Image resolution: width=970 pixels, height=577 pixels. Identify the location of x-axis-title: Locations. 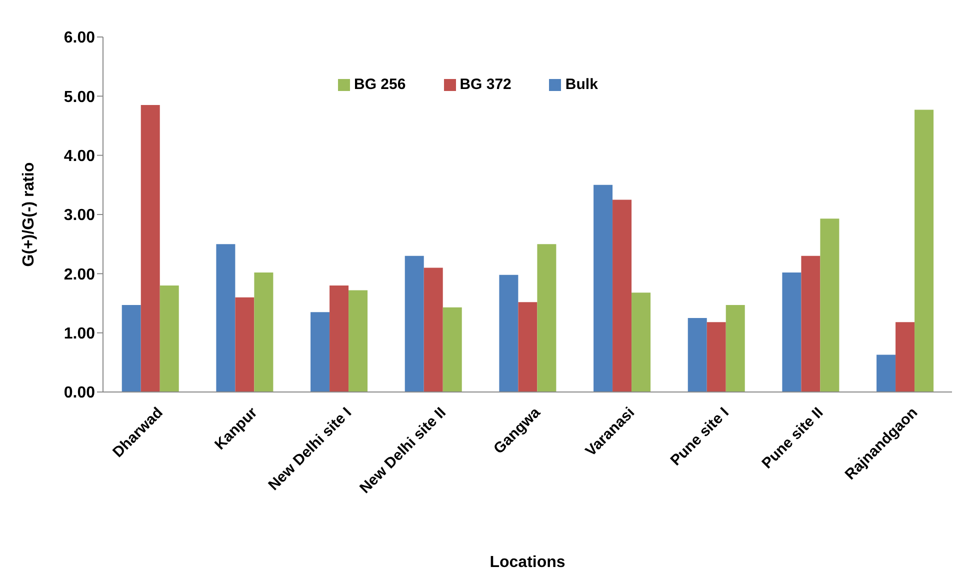
(528, 562).